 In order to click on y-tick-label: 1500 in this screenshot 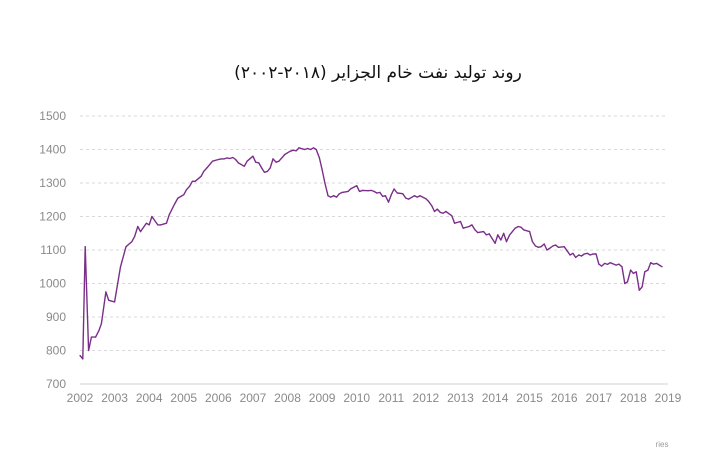, I will do `click(52, 116)`.